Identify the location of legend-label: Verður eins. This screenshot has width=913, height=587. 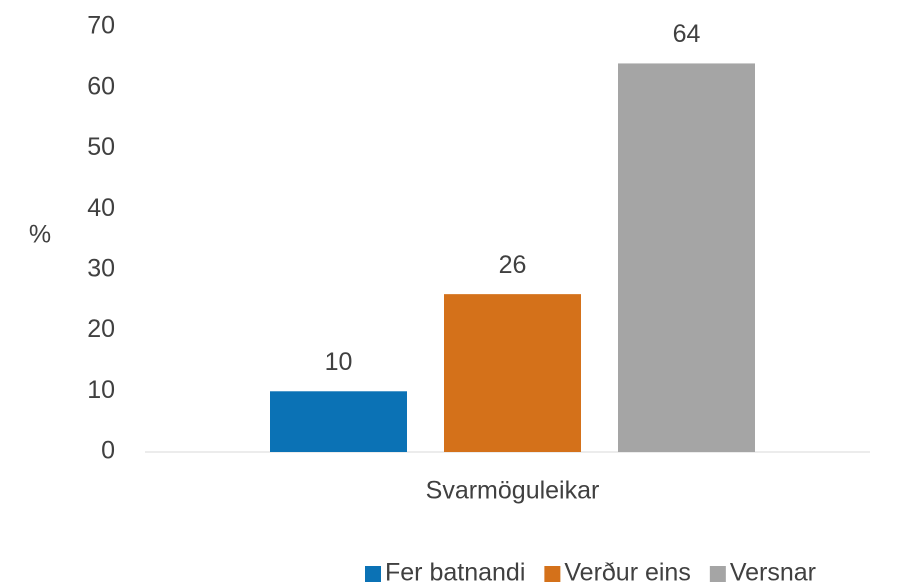
(627, 573).